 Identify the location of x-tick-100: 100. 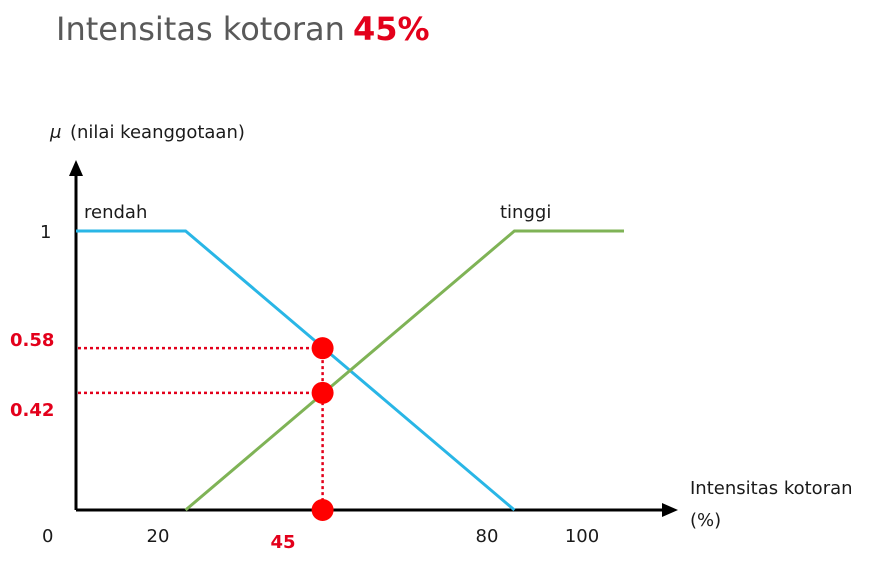
(582, 536).